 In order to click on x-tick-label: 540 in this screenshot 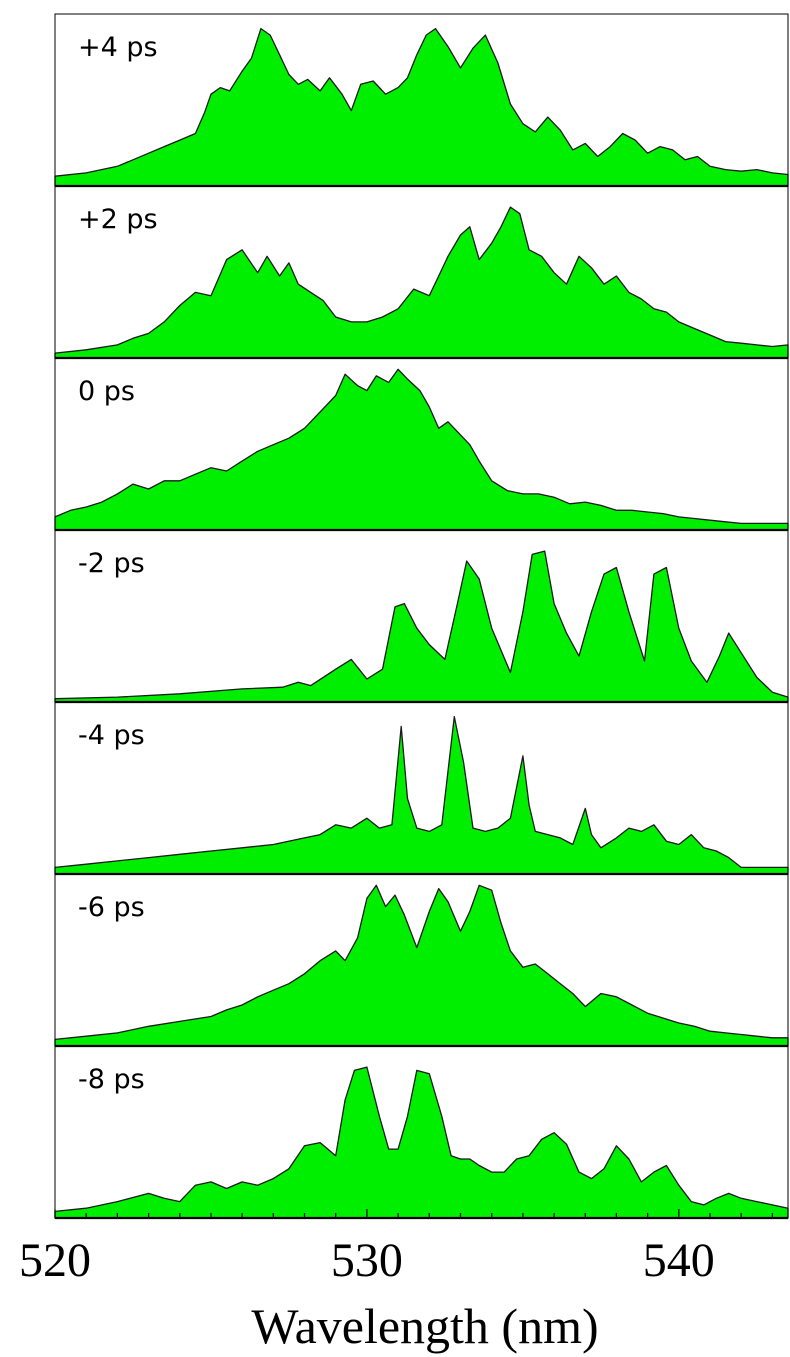, I will do `click(679, 1260)`.